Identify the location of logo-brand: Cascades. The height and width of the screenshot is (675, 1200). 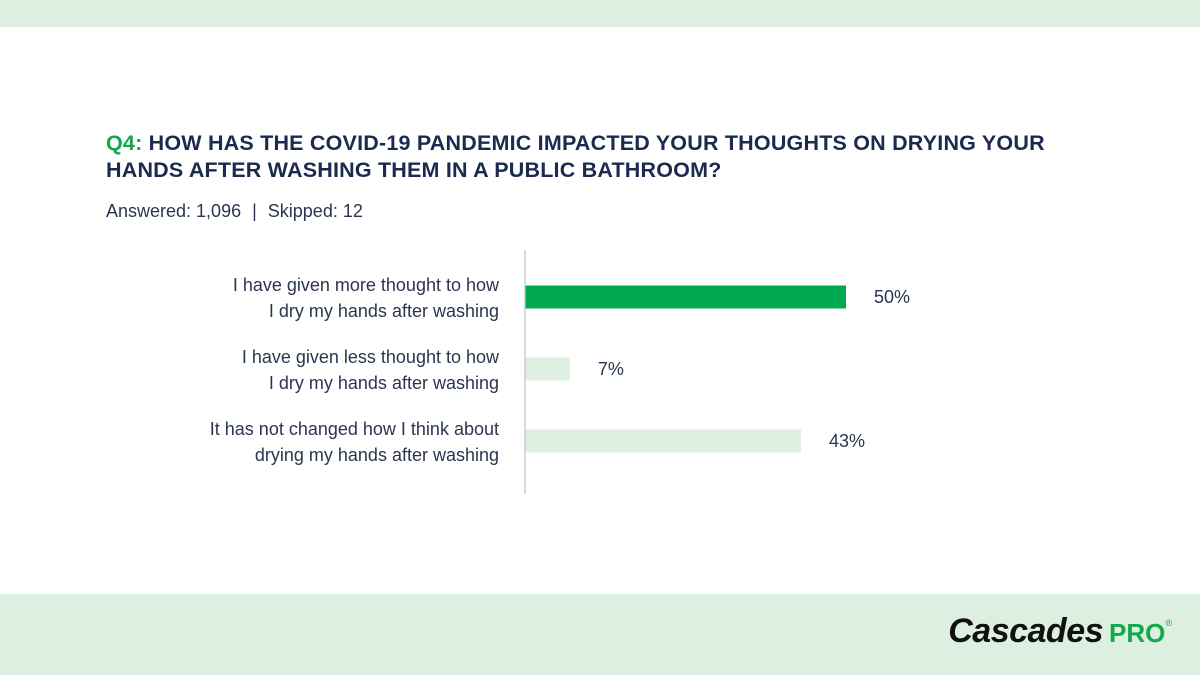
(1026, 631).